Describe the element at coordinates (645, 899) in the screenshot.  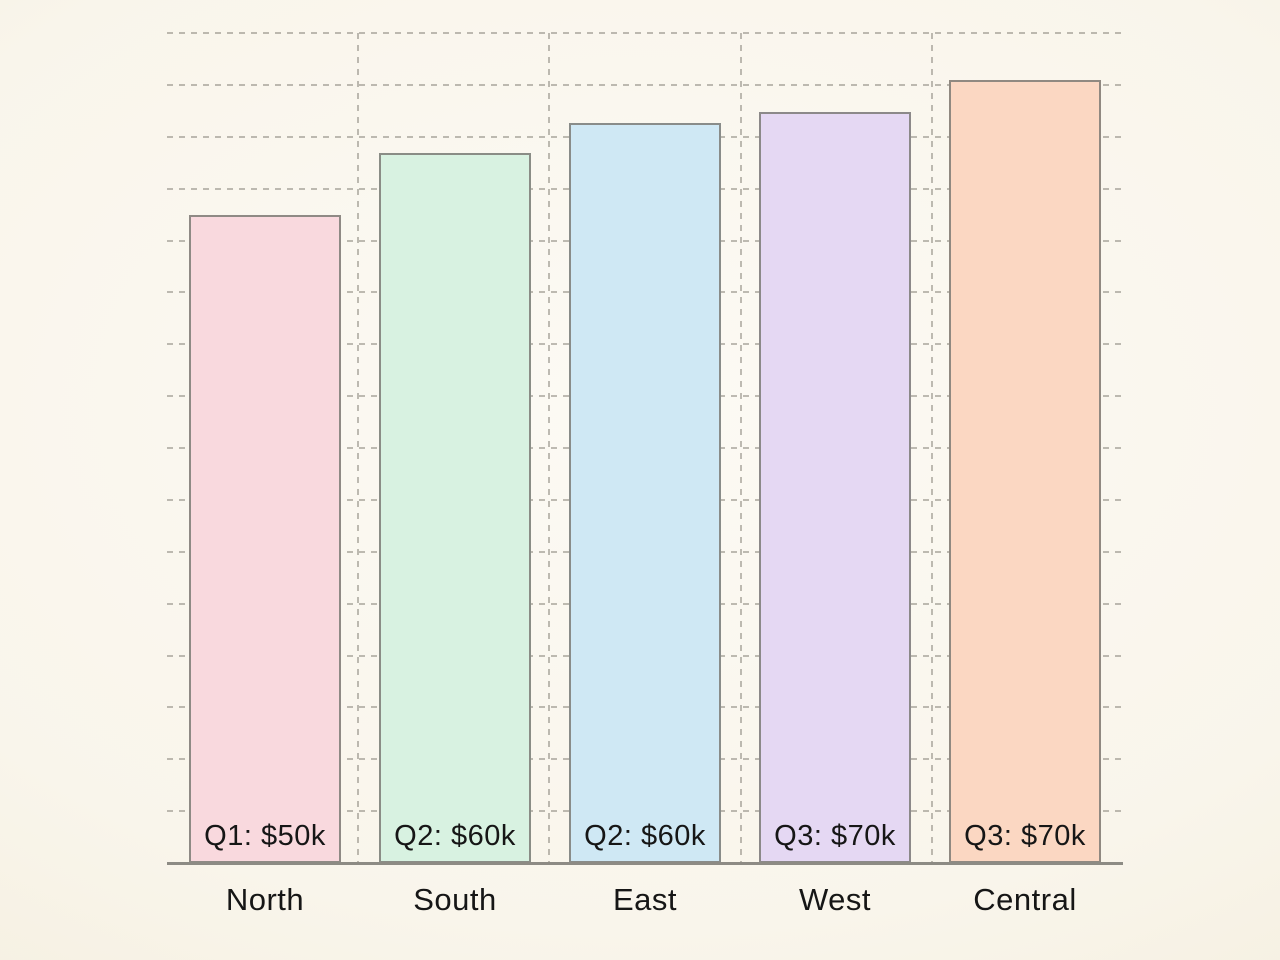
I see `category-label-east: East` at that location.